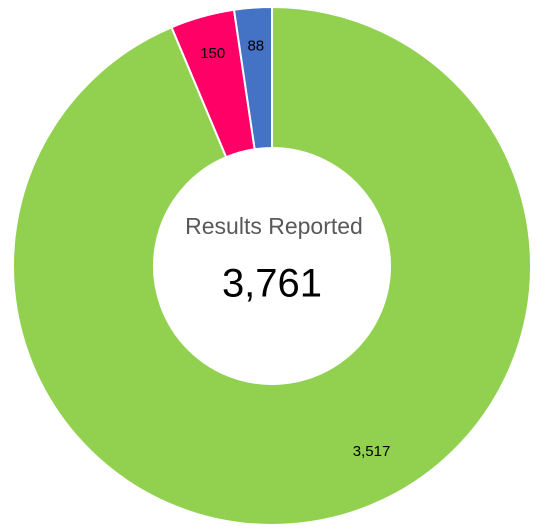  I want to click on data-label: 3,517, so click(372, 451).